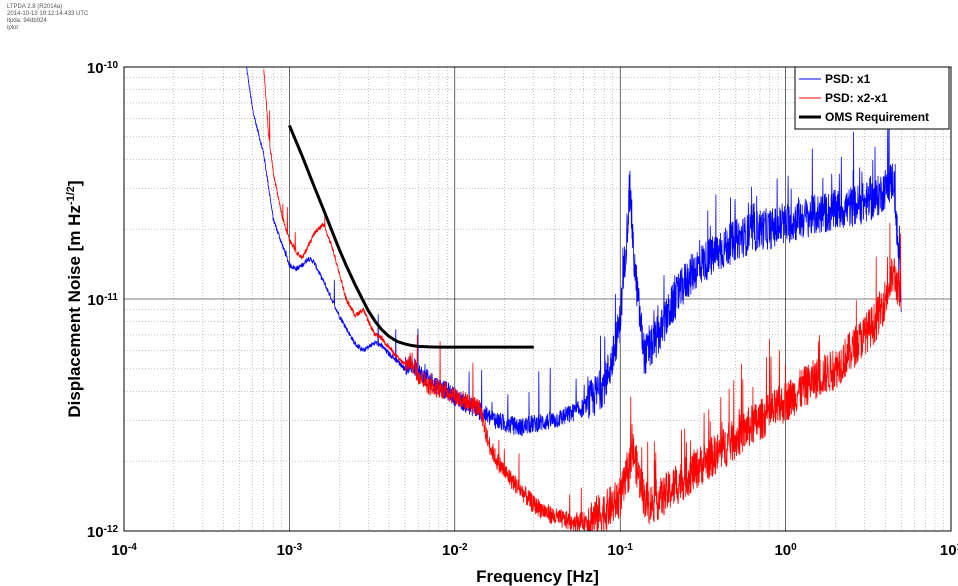  Describe the element at coordinates (13, 28) in the screenshot. I see `meta-plot-fn: iplot` at that location.